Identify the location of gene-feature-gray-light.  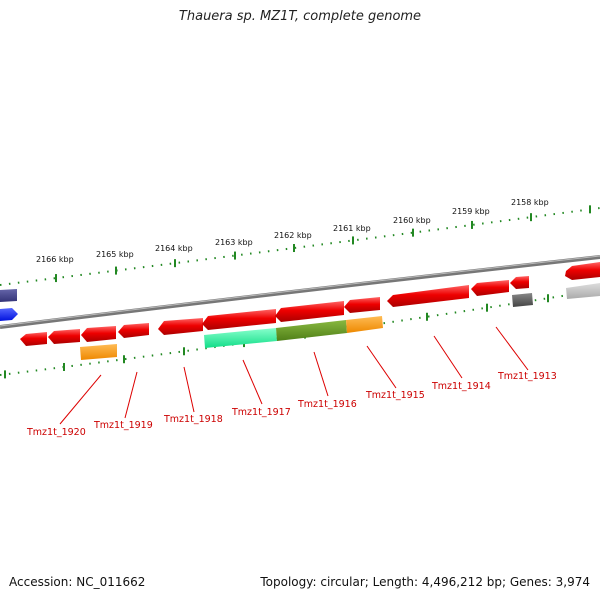
(583, 291).